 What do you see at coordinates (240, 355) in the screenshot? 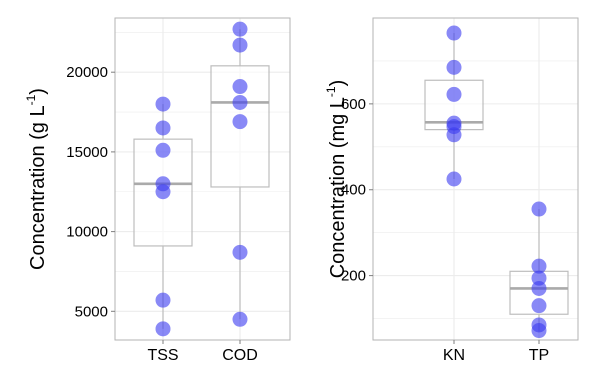
I see `x-category-label: COD` at bounding box center [240, 355].